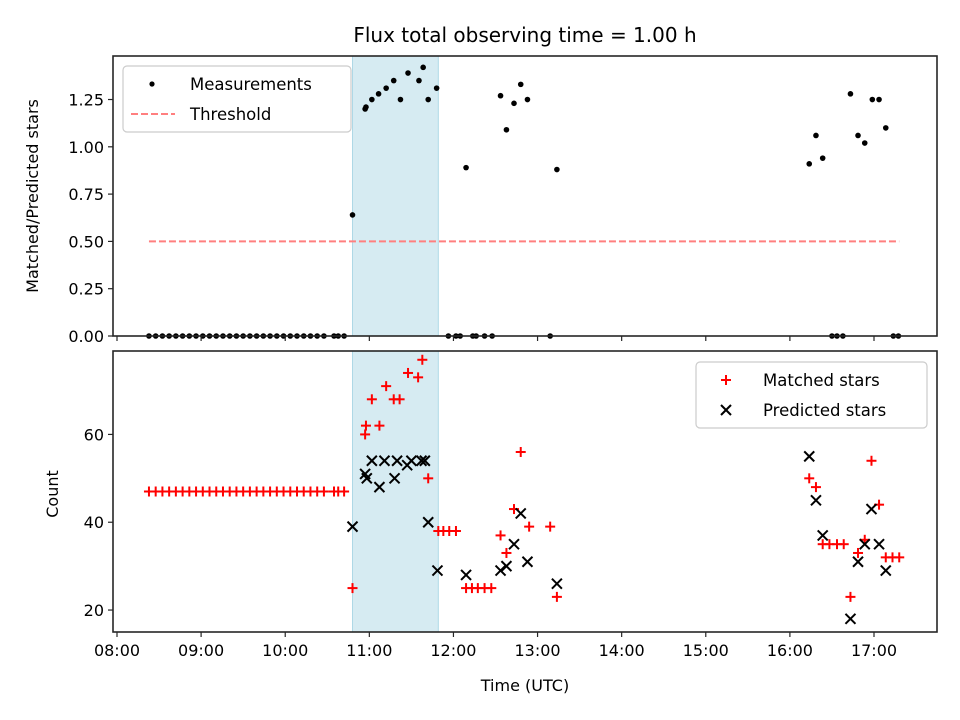 The width and height of the screenshot is (960, 720). I want to click on top-y-tick-label: 0.25, so click(86, 289).